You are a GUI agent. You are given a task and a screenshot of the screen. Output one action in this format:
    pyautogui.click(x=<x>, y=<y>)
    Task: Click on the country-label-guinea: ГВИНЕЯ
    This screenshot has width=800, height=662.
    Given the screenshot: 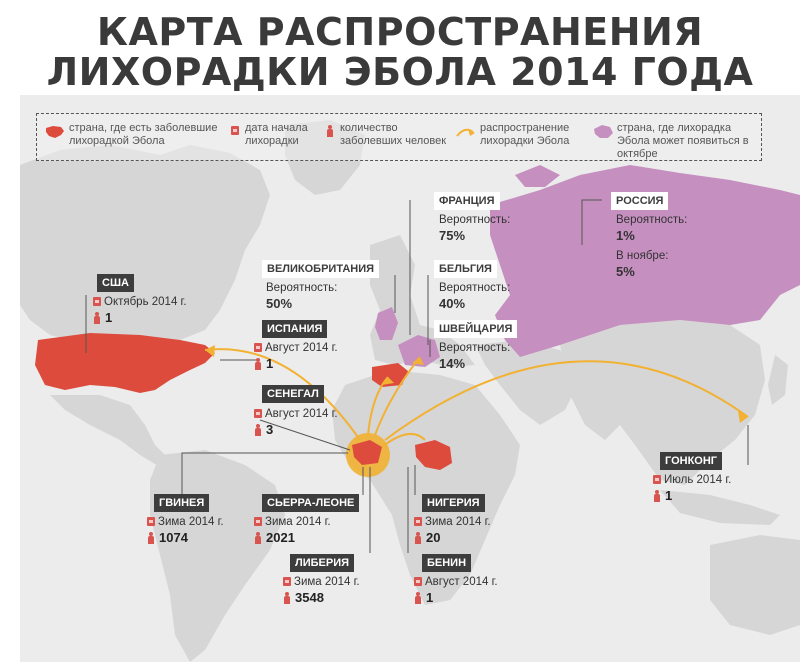 What is the action you would take?
    pyautogui.click(x=182, y=503)
    